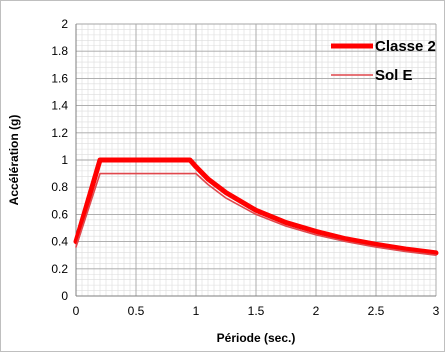 Image resolution: width=445 pixels, height=352 pixels. I want to click on y-tick-label: 0.4, so click(59, 242).